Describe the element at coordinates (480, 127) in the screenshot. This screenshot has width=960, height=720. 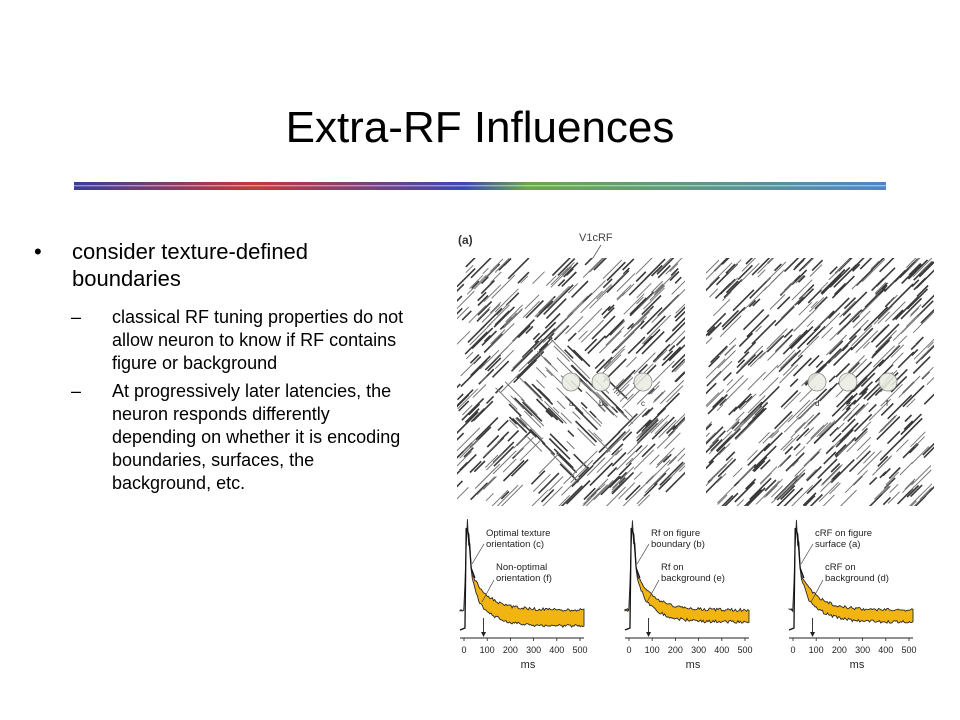
I see `slide-title: Extra-RF Influences` at that location.